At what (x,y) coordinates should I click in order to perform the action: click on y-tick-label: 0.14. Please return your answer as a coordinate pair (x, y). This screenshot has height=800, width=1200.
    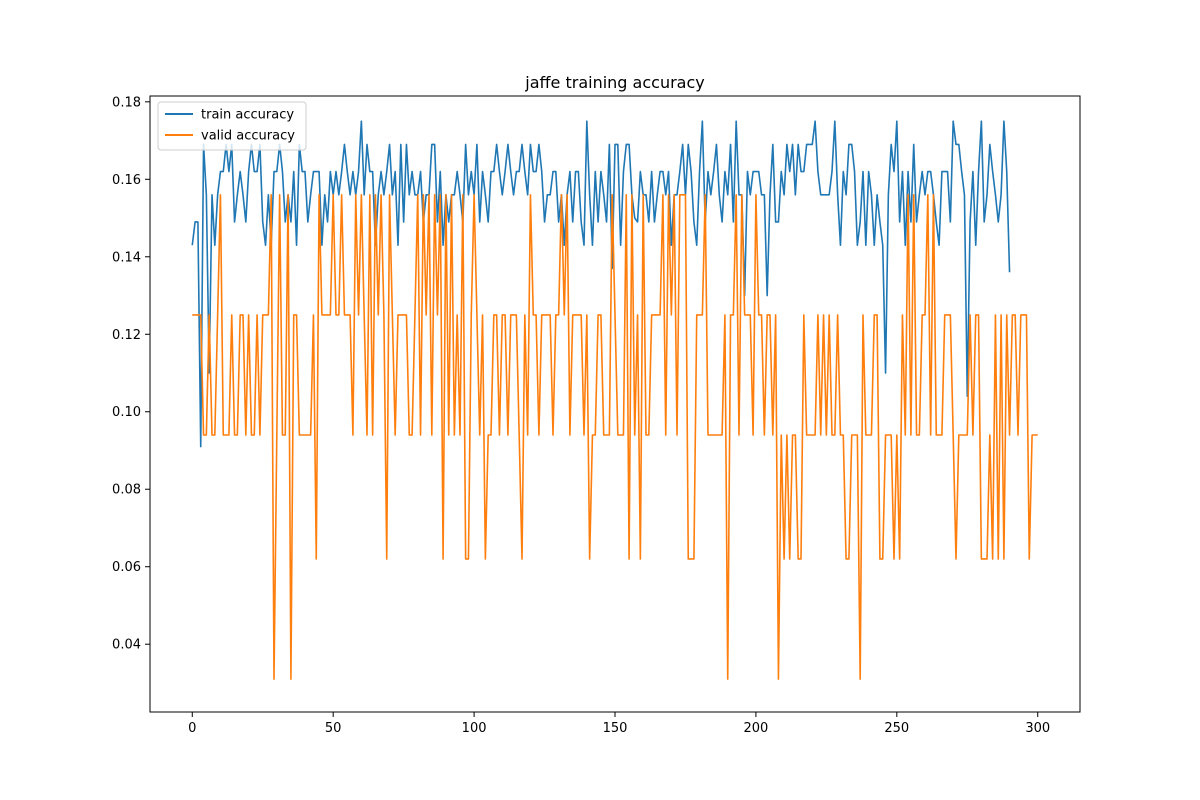
    Looking at the image, I should click on (126, 257).